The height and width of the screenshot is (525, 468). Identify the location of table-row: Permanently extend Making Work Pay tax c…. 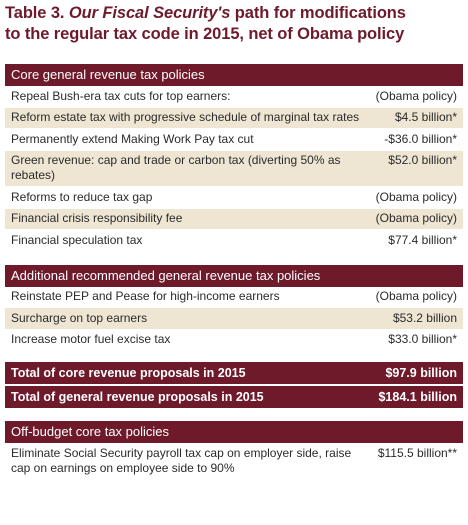
(234, 140).